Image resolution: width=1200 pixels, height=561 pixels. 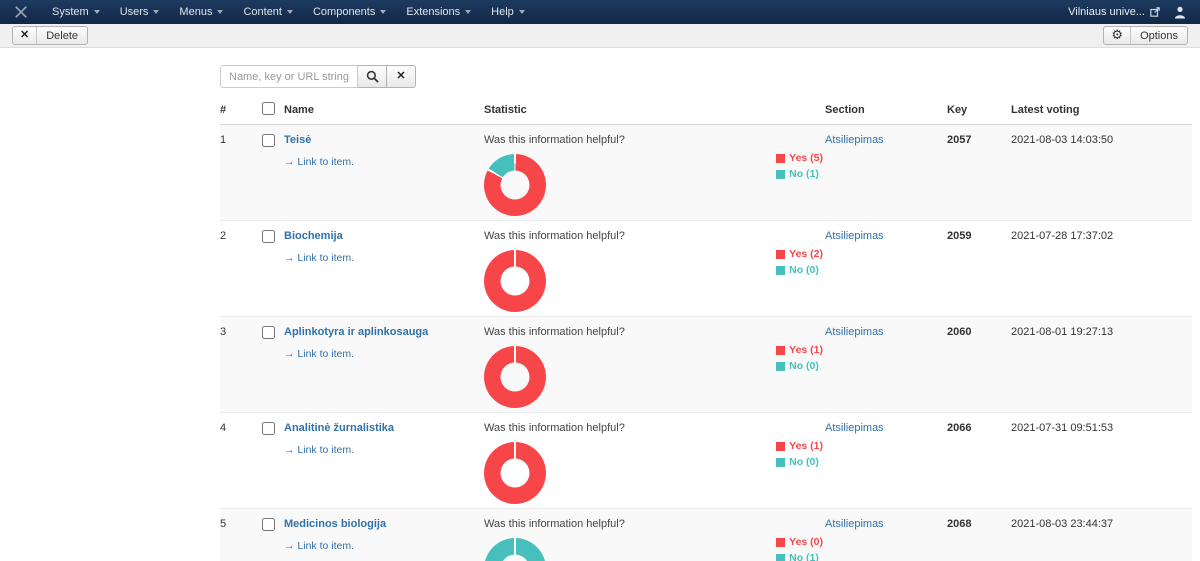 I want to click on row-number: 2, so click(x=223, y=236).